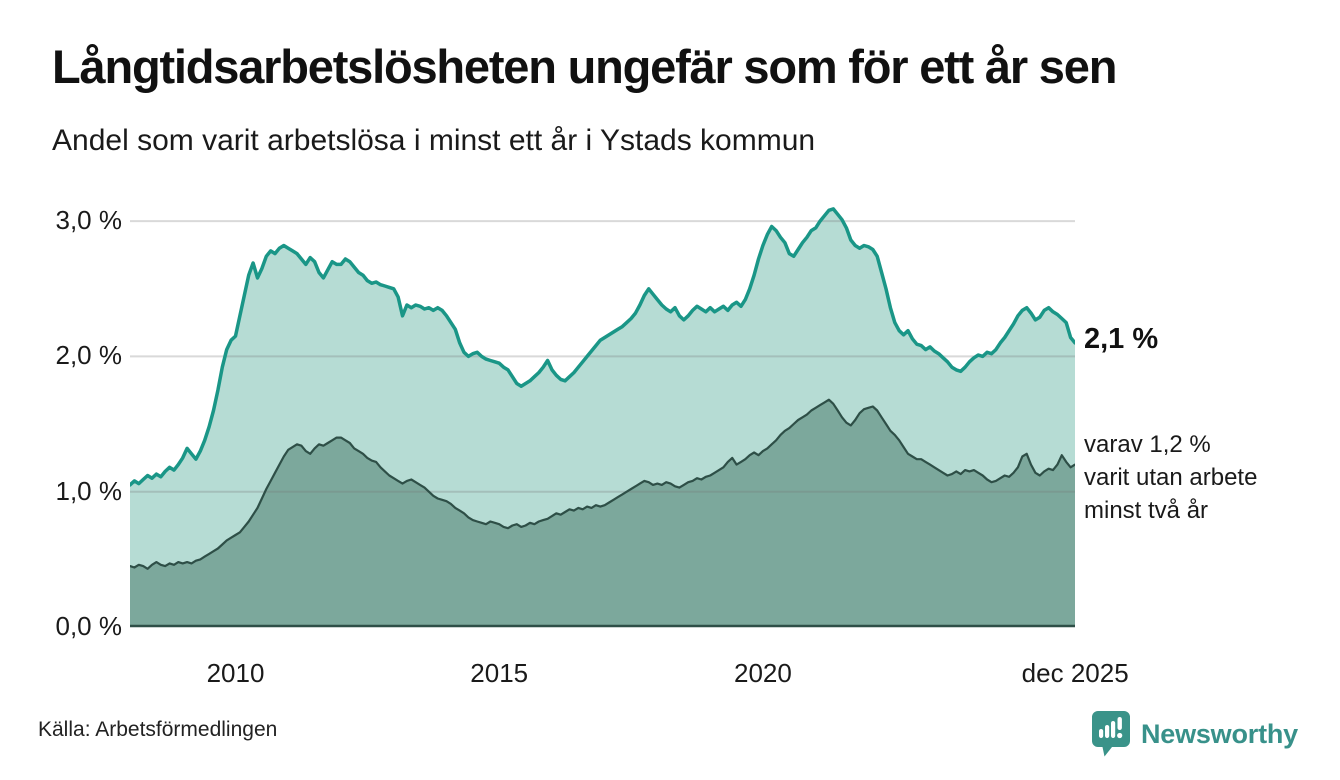 The width and height of the screenshot is (1340, 780). I want to click on source-attribution: Källa: Arbetsförmedlingen, so click(158, 729).